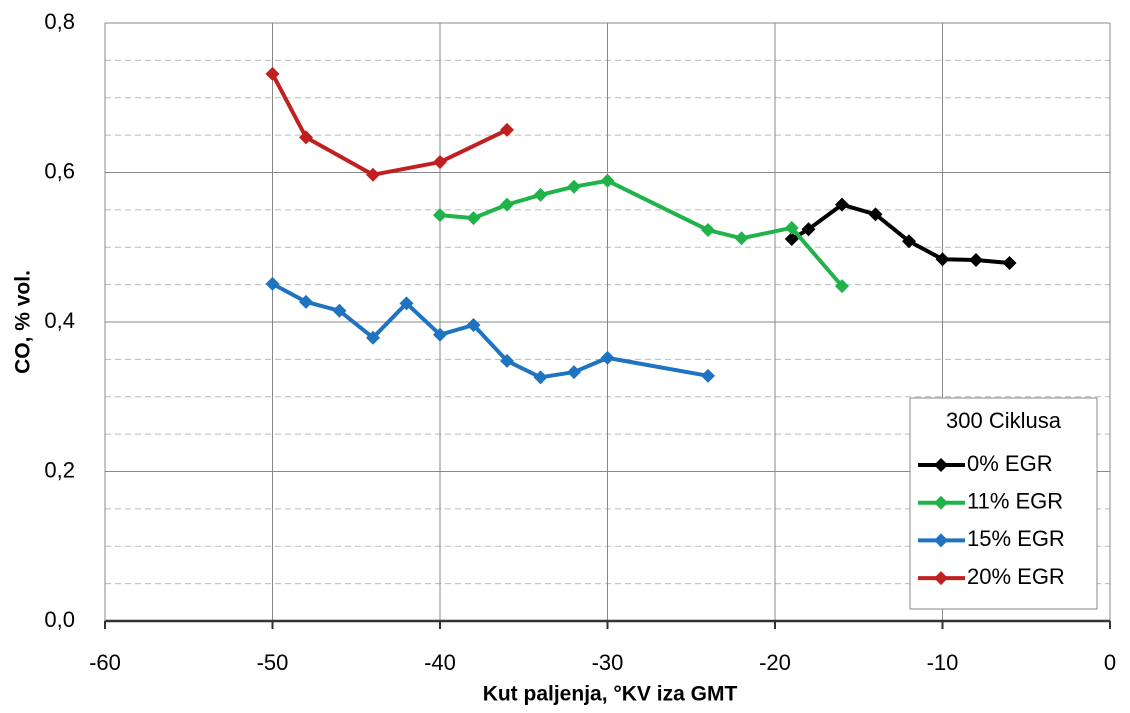 The image size is (1130, 713). Describe the element at coordinates (59, 469) in the screenshot. I see `y-tick-label: 0,2` at that location.